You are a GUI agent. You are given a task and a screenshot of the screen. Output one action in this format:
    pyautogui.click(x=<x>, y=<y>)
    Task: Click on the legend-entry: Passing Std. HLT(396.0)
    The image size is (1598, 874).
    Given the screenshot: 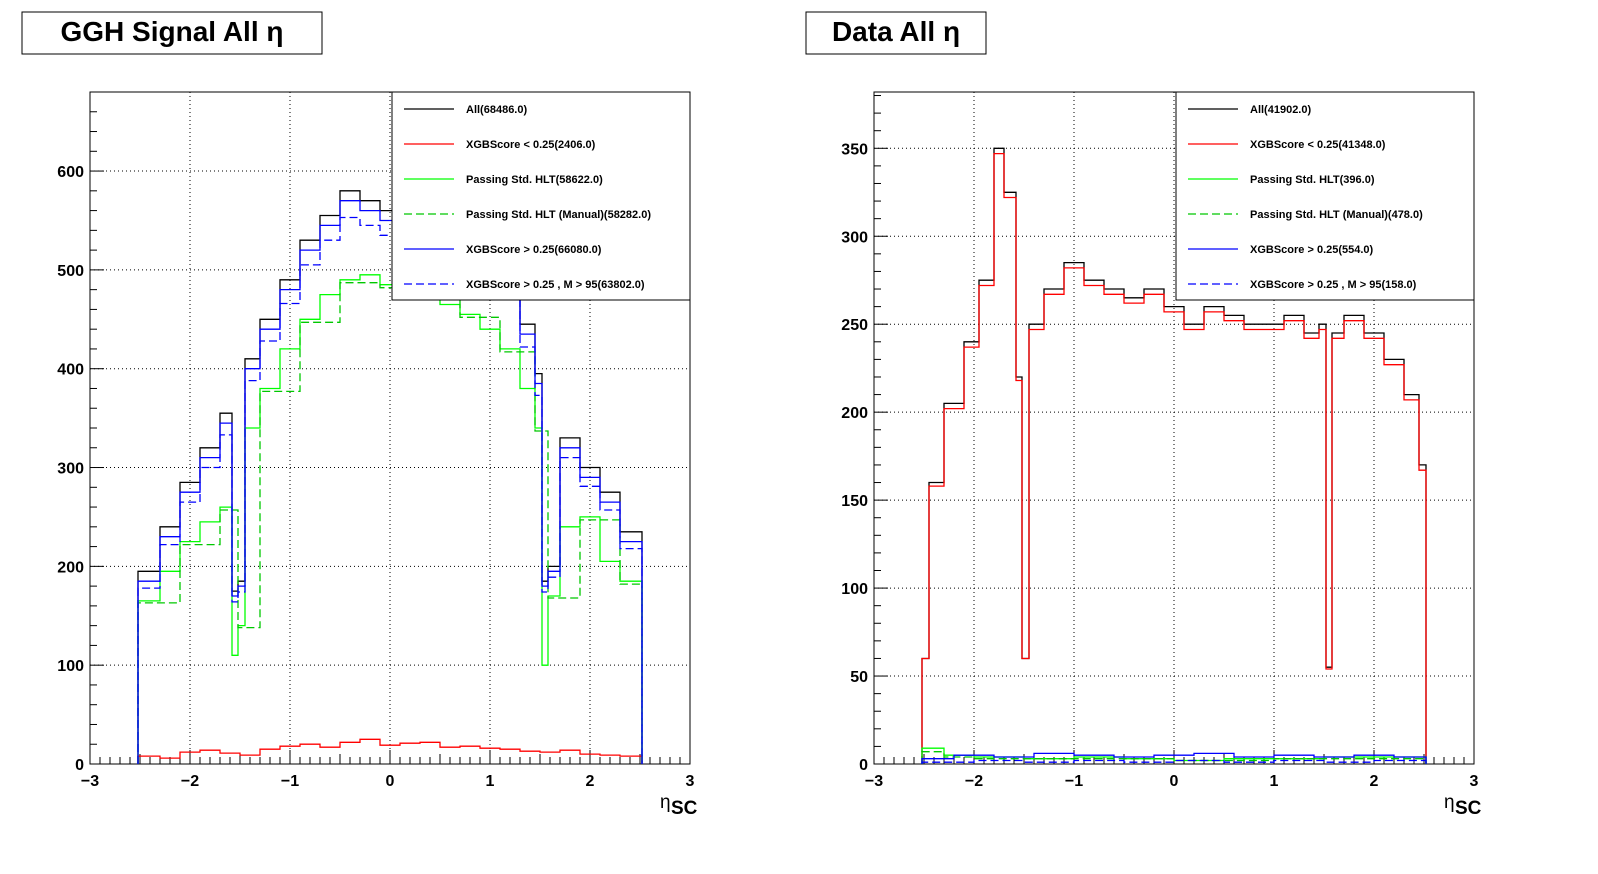 What is the action you would take?
    pyautogui.click(x=1312, y=180)
    